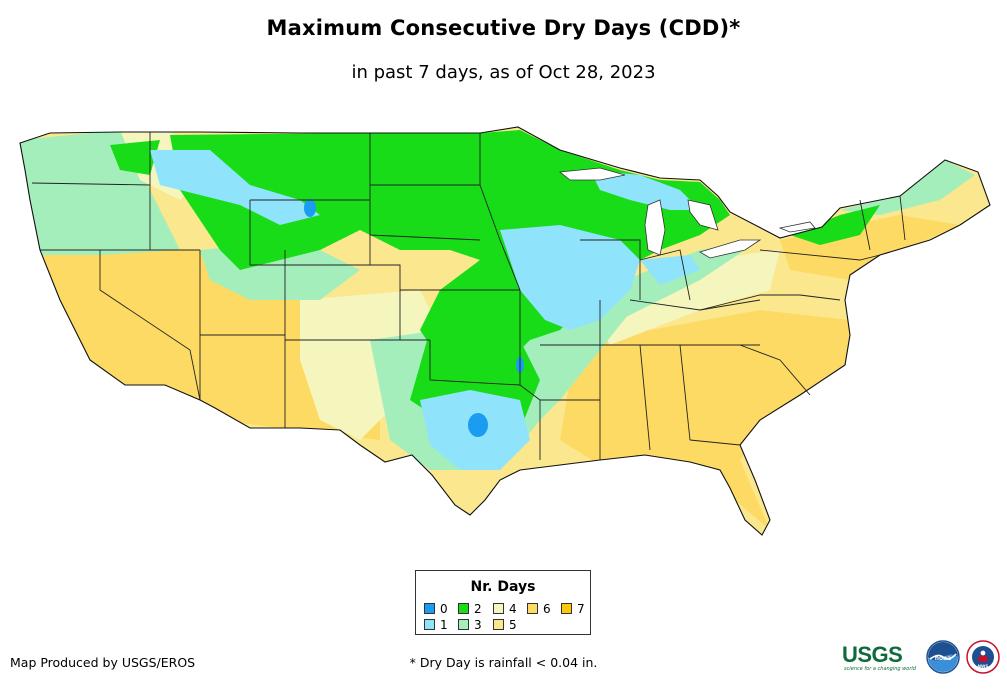  What do you see at coordinates (503, 587) in the screenshot?
I see `legend-title: Nr. Days` at bounding box center [503, 587].